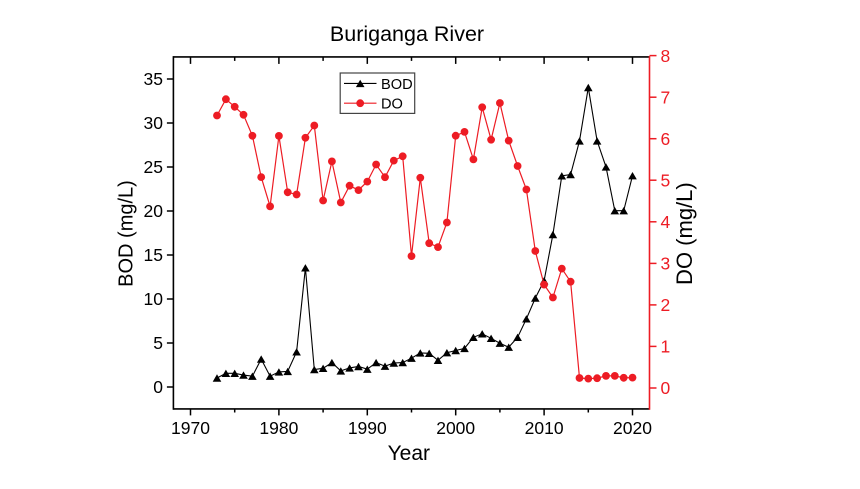  I want to click on svg-text: 6, so click(666, 139).